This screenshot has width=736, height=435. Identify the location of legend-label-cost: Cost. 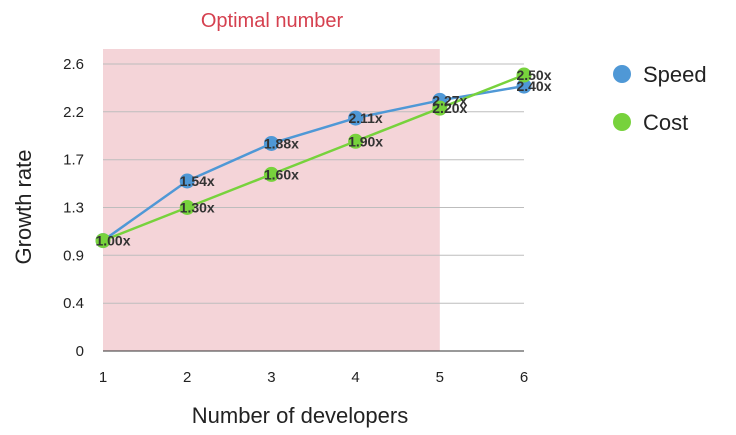
(665, 122).